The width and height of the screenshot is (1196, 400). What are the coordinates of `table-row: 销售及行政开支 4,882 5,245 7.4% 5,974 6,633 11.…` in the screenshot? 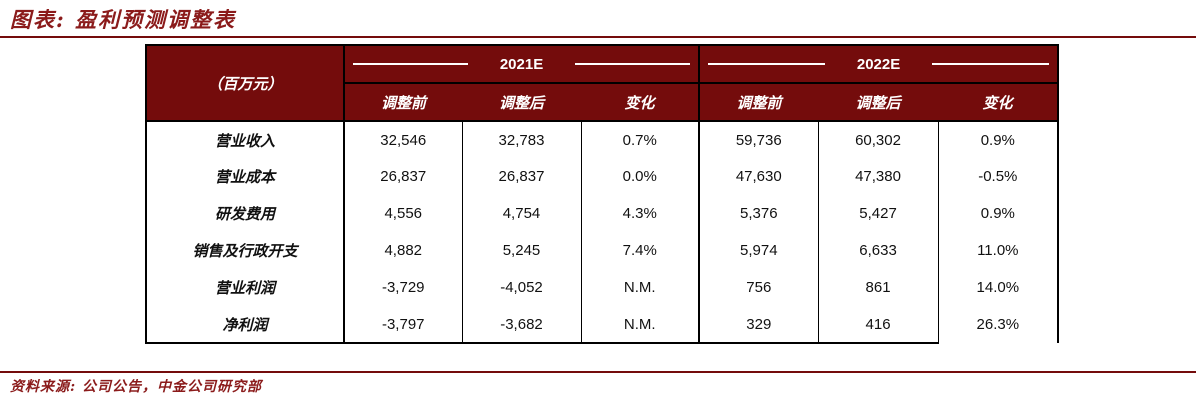 It's located at (602, 250).